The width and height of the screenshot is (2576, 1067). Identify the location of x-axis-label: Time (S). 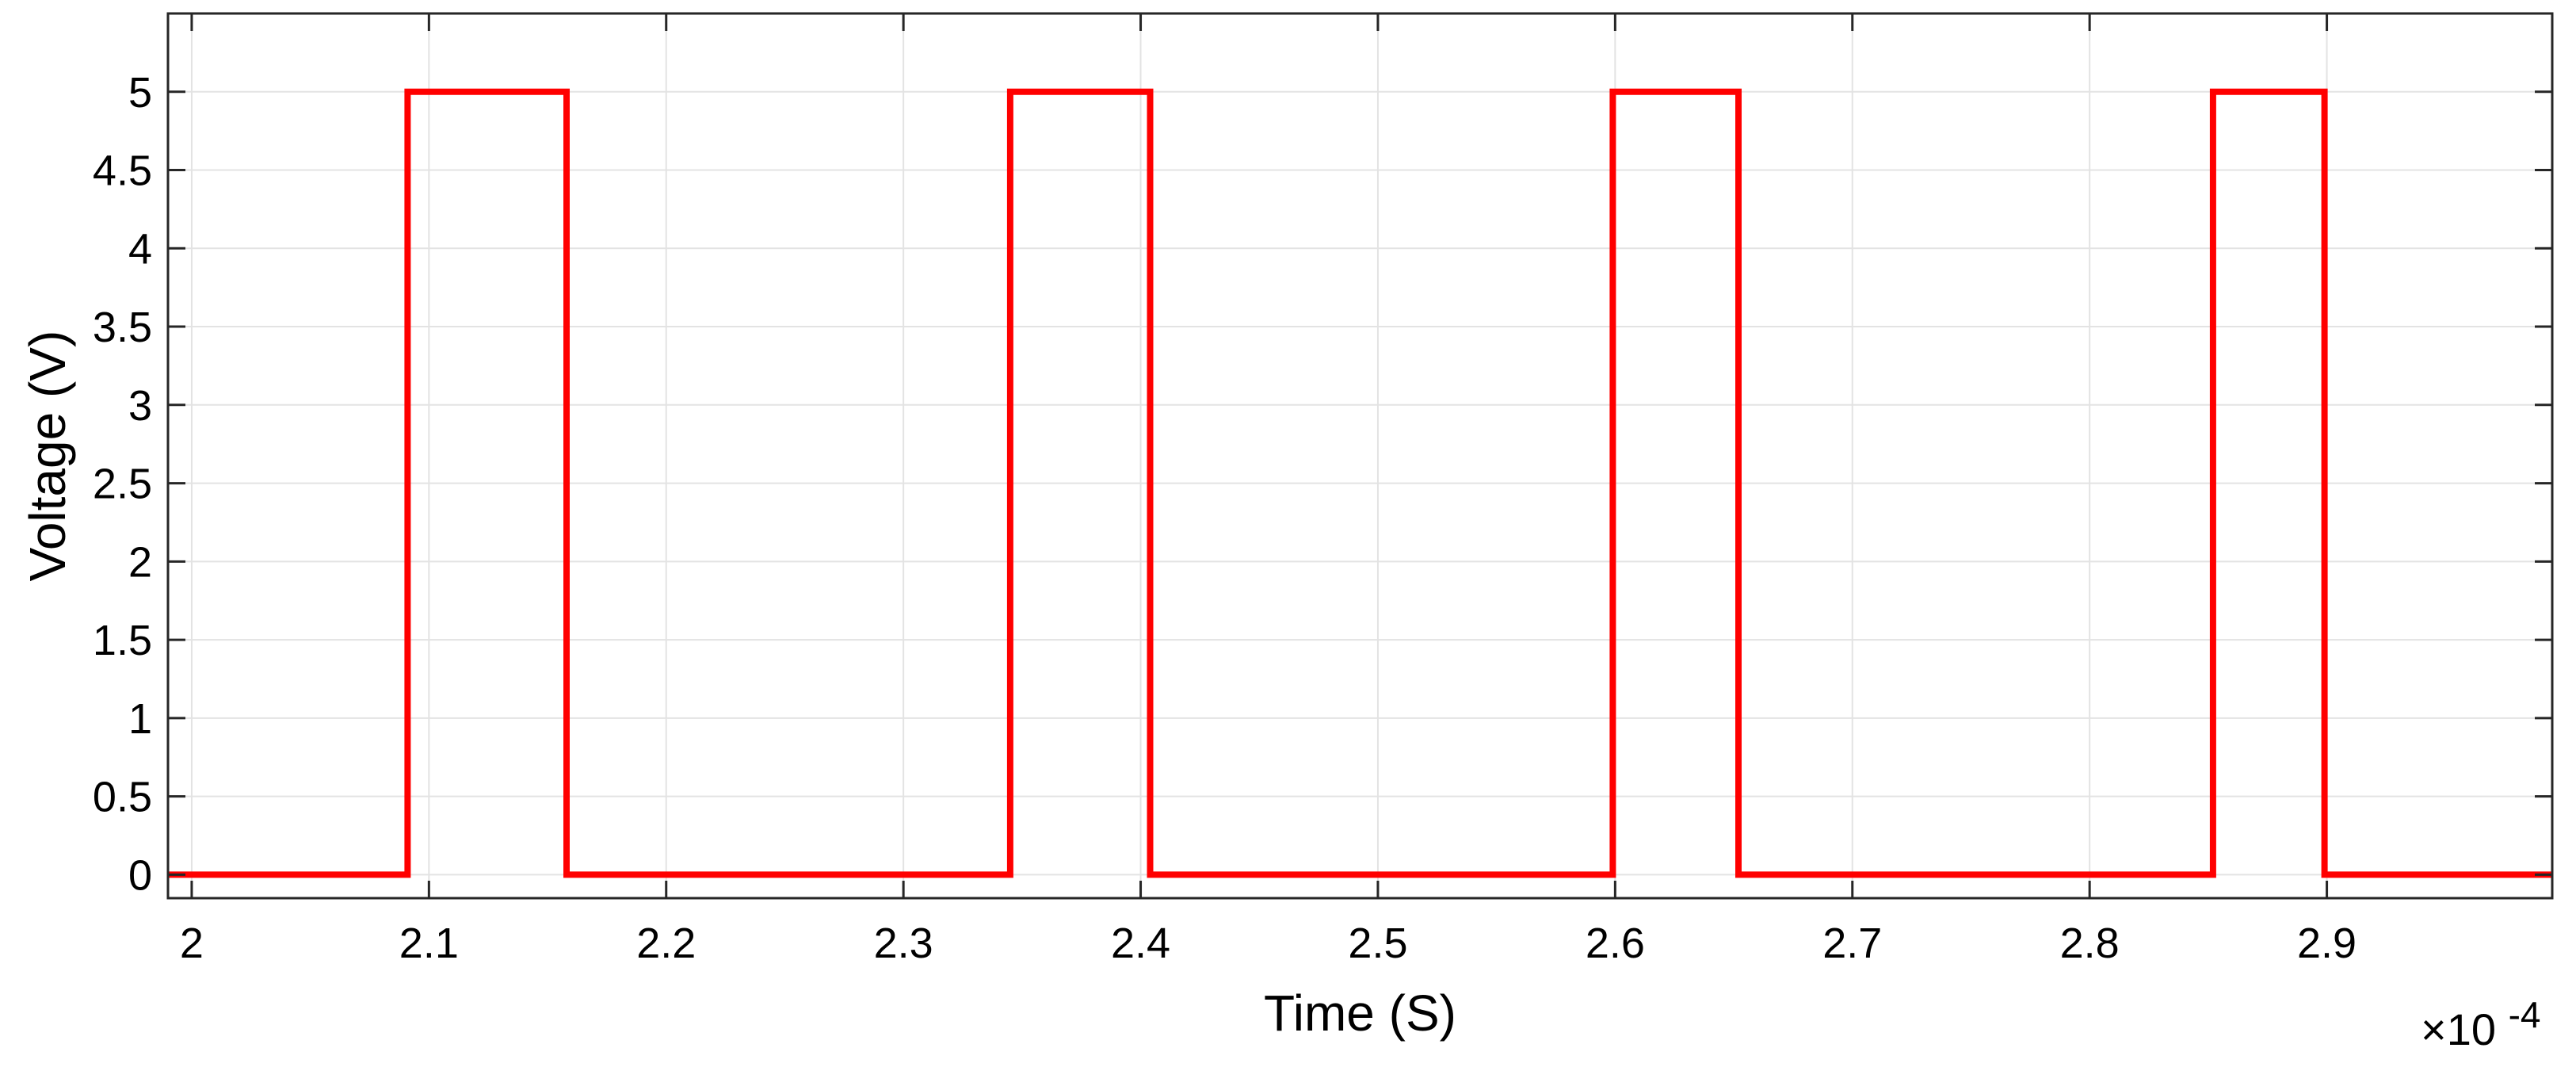
(1360, 1013).